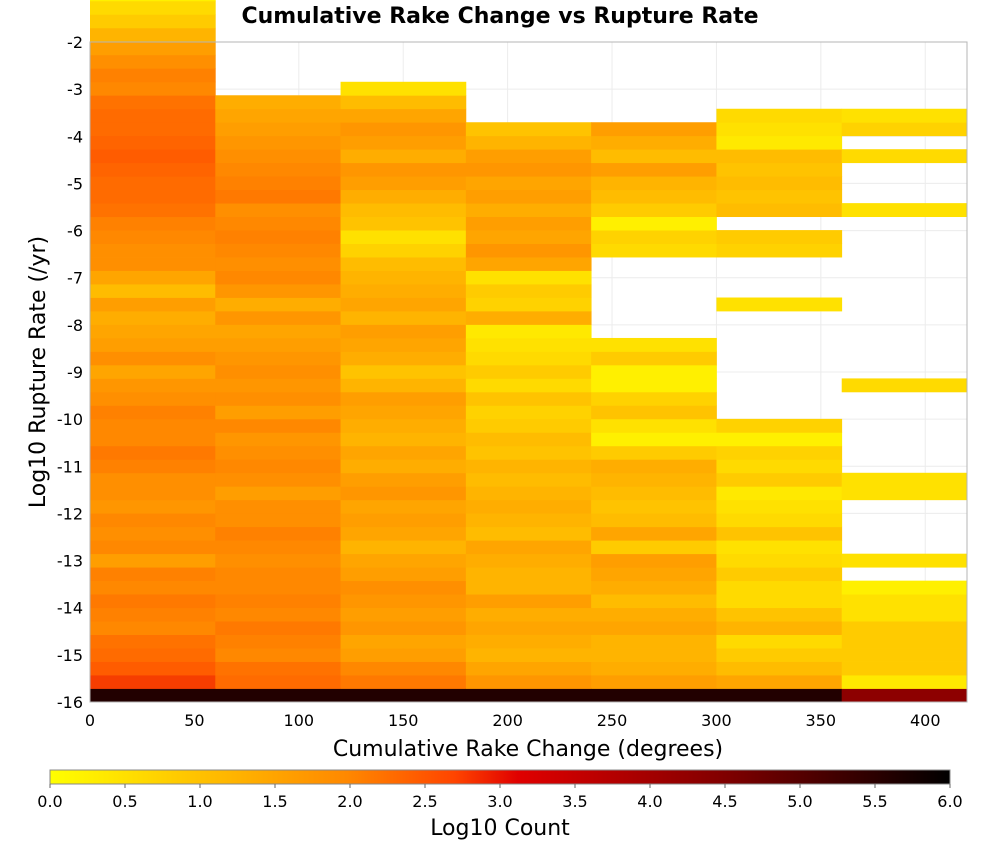 This screenshot has height=854, width=1000. What do you see at coordinates (925, 720) in the screenshot?
I see `x-tick-label: 400` at bounding box center [925, 720].